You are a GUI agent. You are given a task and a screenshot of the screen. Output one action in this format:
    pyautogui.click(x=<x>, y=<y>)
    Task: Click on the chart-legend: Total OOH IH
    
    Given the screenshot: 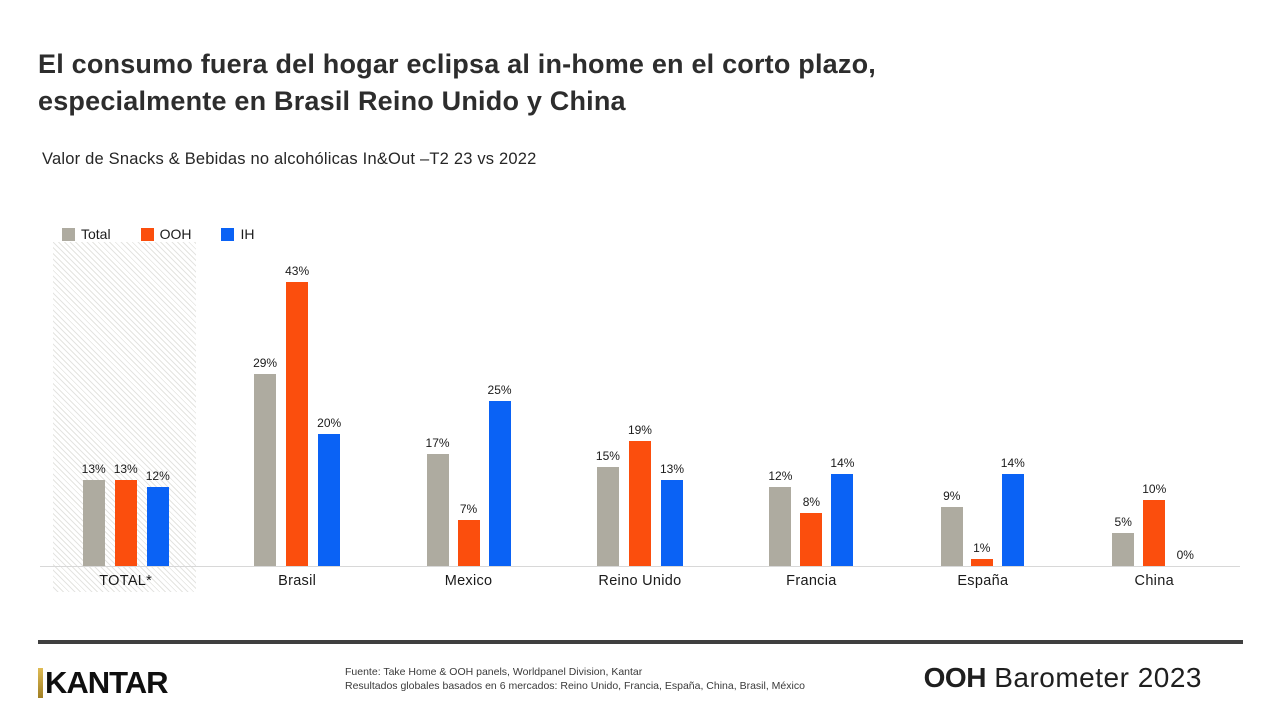 What is the action you would take?
    pyautogui.click(x=158, y=234)
    